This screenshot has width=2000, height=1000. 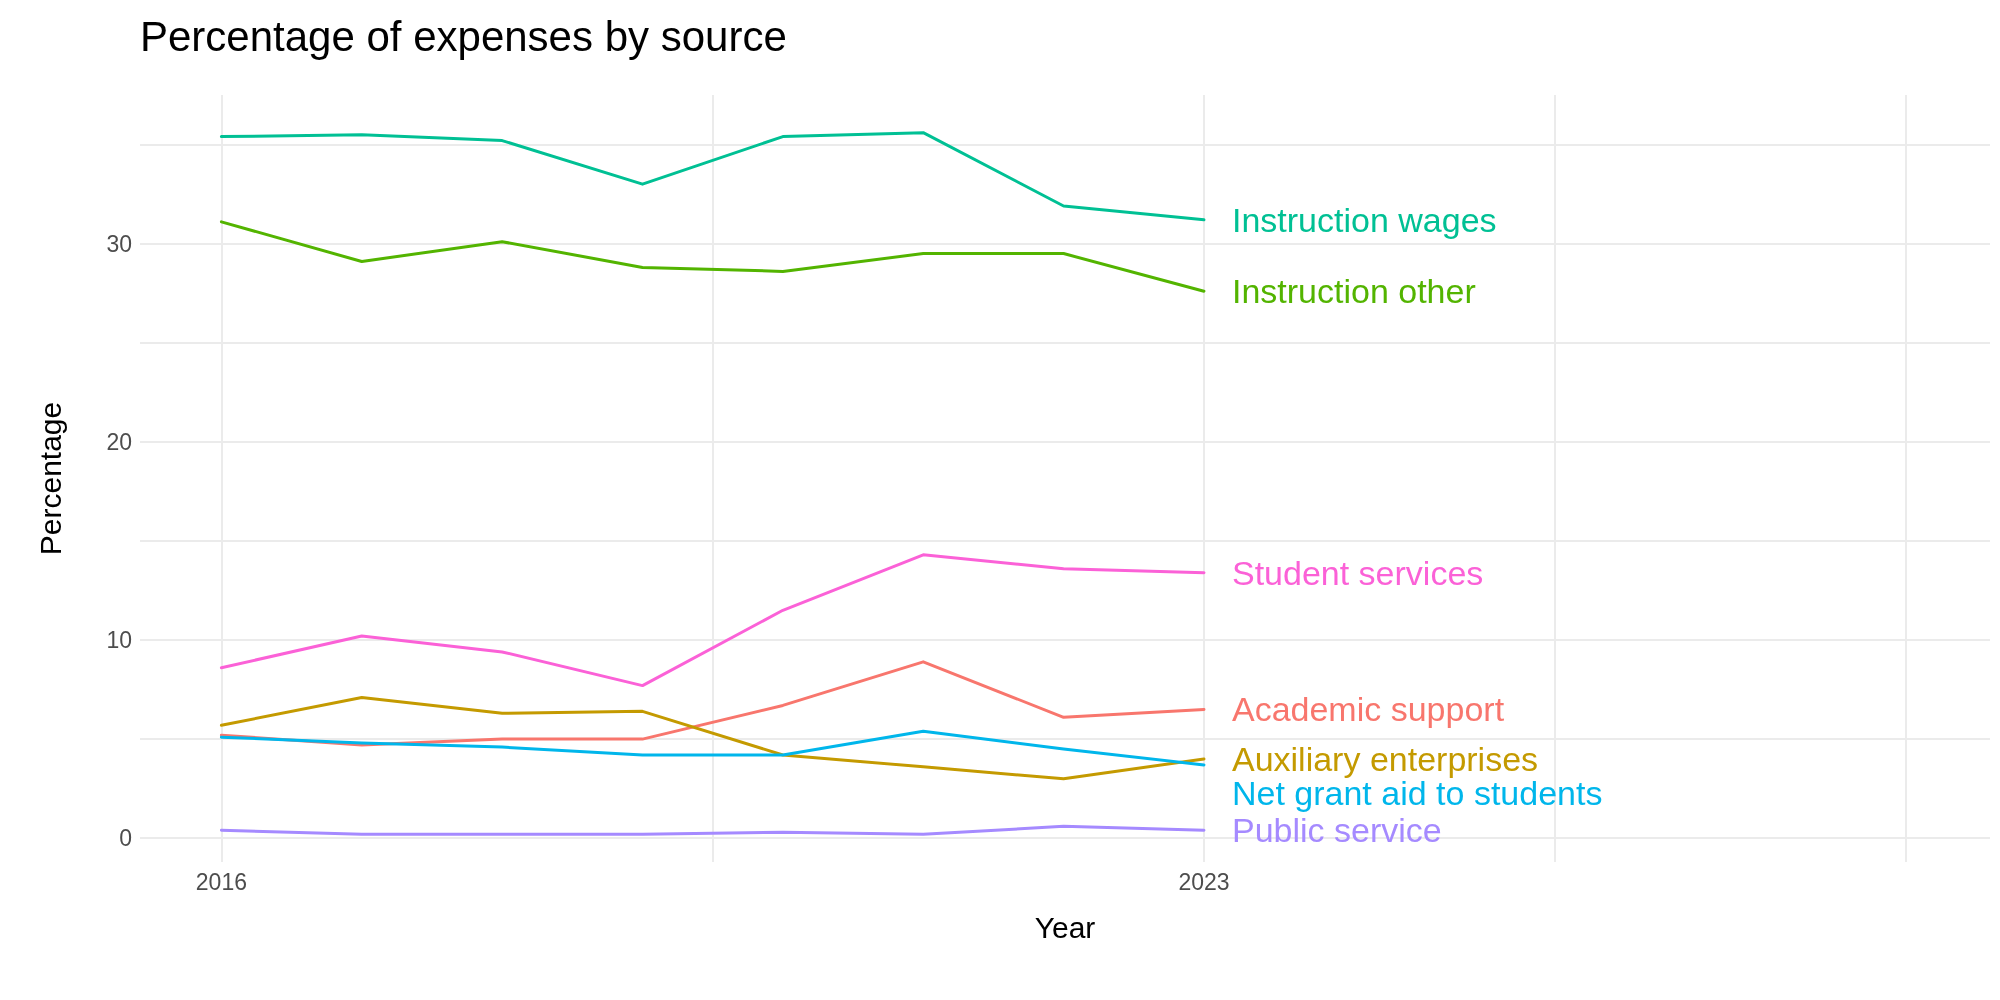 I want to click on y-tick-label: 20, so click(x=119, y=441).